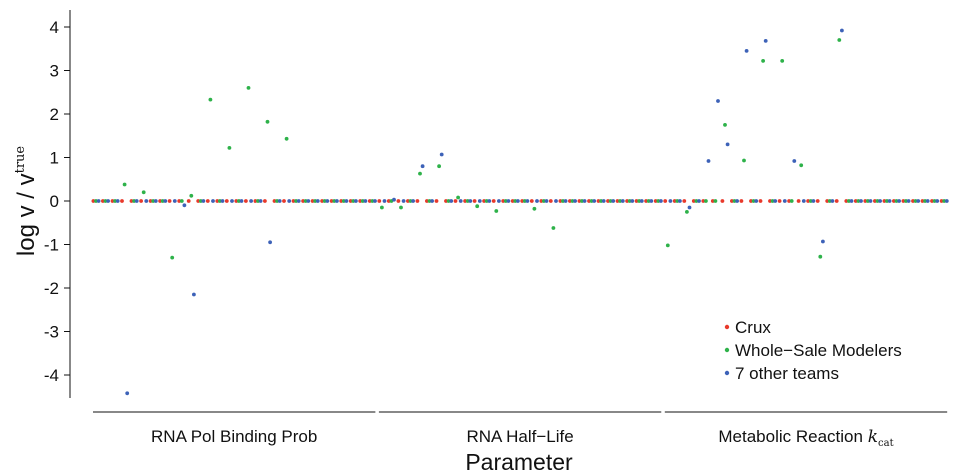 The width and height of the screenshot is (956, 476). What do you see at coordinates (51, 332) in the screenshot?
I see `y-tick-label: -3` at bounding box center [51, 332].